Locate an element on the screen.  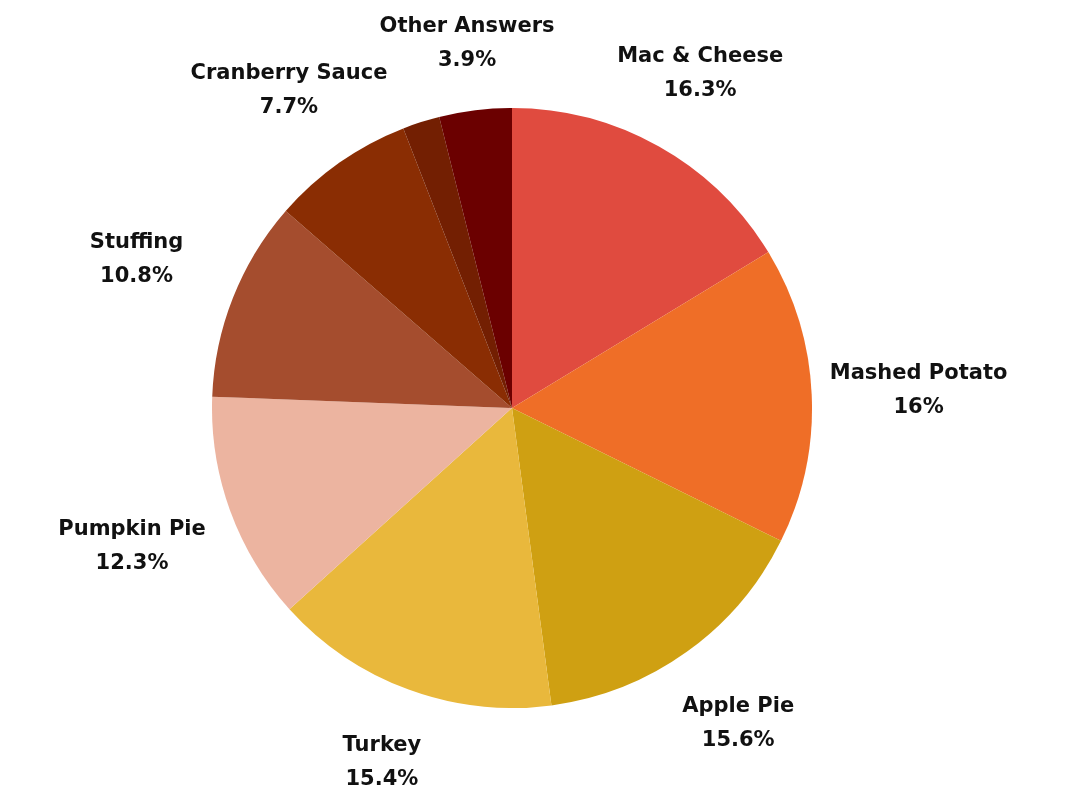
data-label: 16% is located at coordinates (918, 405).